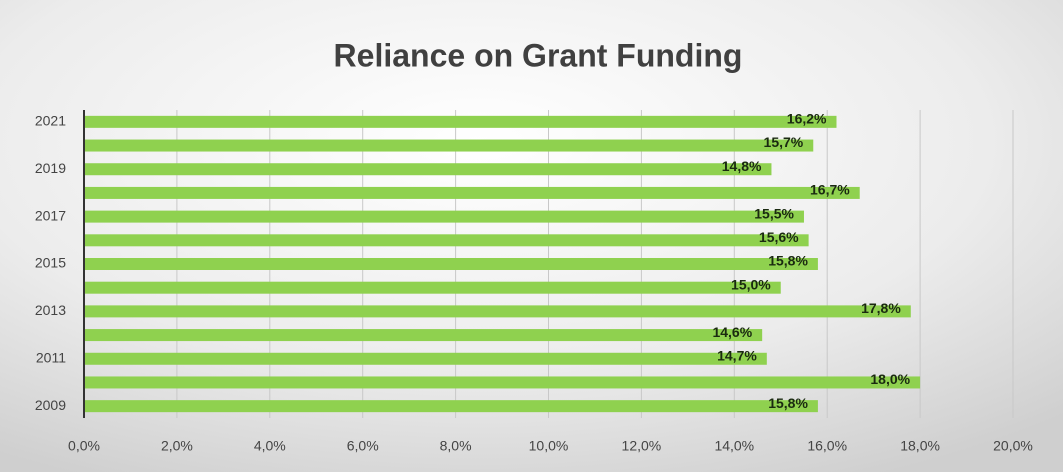  Describe the element at coordinates (774, 213) in the screenshot. I see `value-label: 15,5%` at that location.